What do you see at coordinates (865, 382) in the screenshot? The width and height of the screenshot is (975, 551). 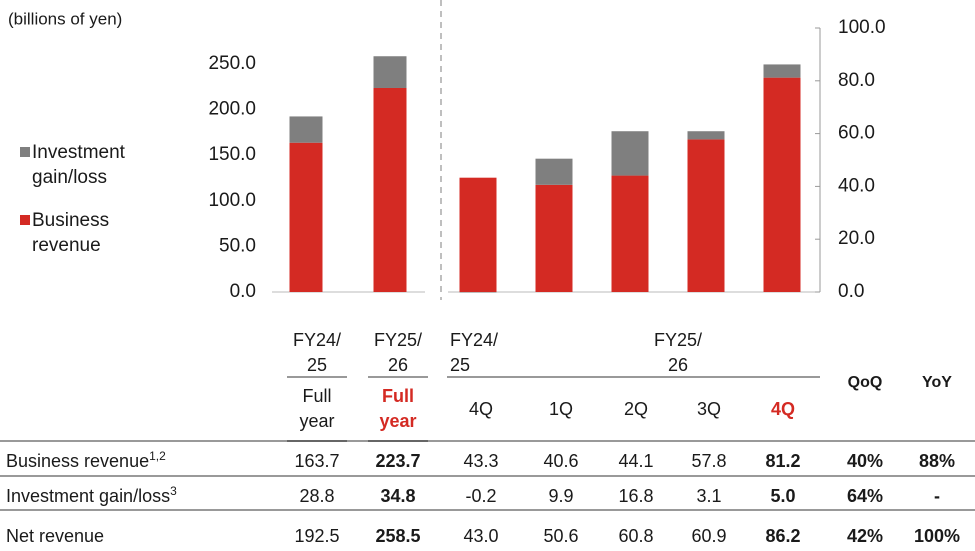 I see `column-header: QoQ` at bounding box center [865, 382].